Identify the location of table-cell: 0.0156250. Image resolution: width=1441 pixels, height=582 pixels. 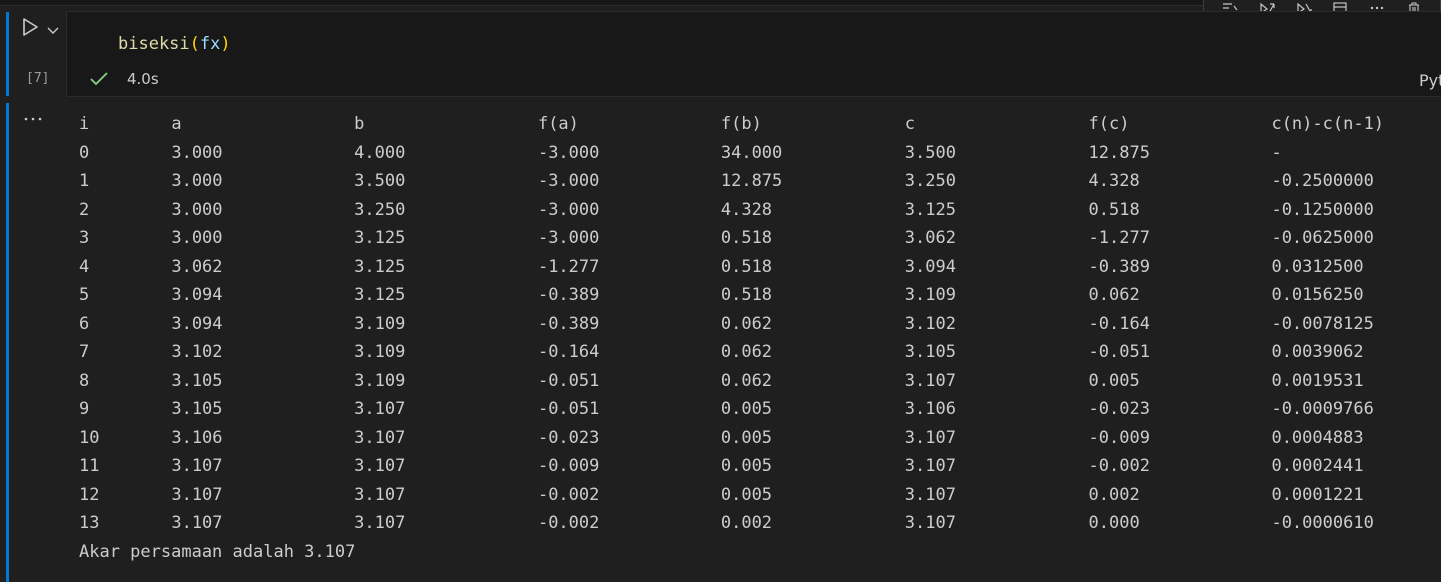
(1317, 295).